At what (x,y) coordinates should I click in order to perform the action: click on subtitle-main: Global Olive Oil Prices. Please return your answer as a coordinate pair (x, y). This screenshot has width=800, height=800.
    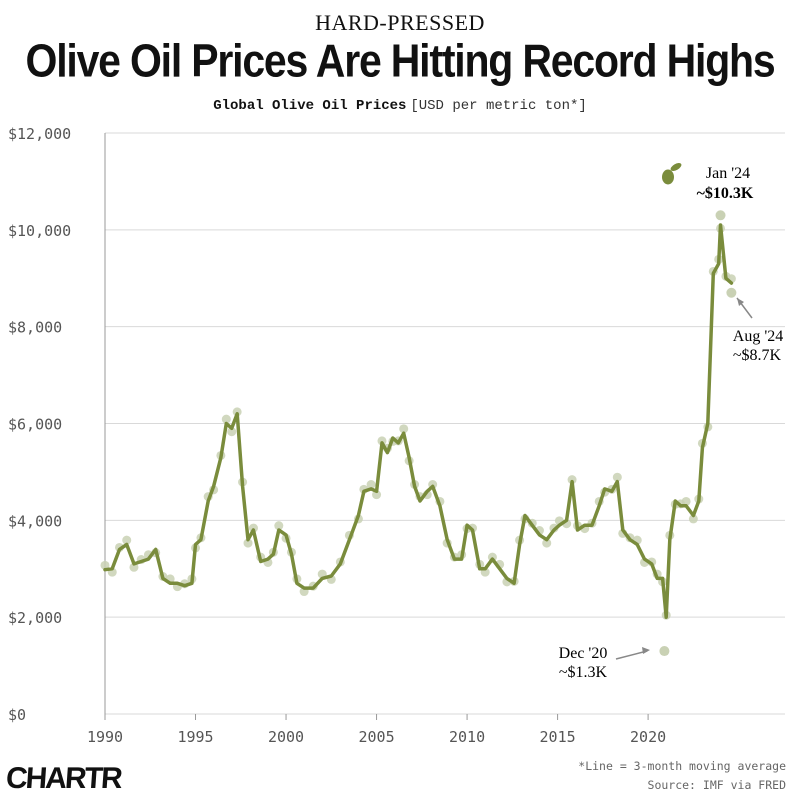
    Looking at the image, I should click on (310, 106).